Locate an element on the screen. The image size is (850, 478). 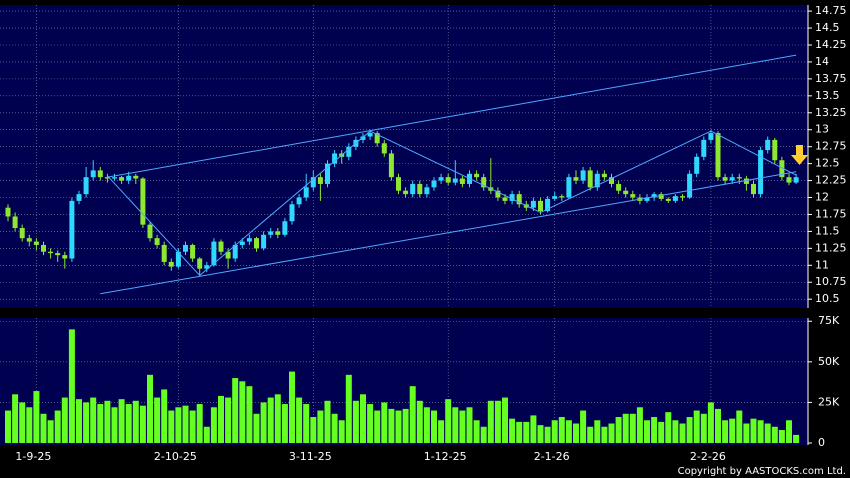
y-tick-label: 50K is located at coordinates (829, 361).